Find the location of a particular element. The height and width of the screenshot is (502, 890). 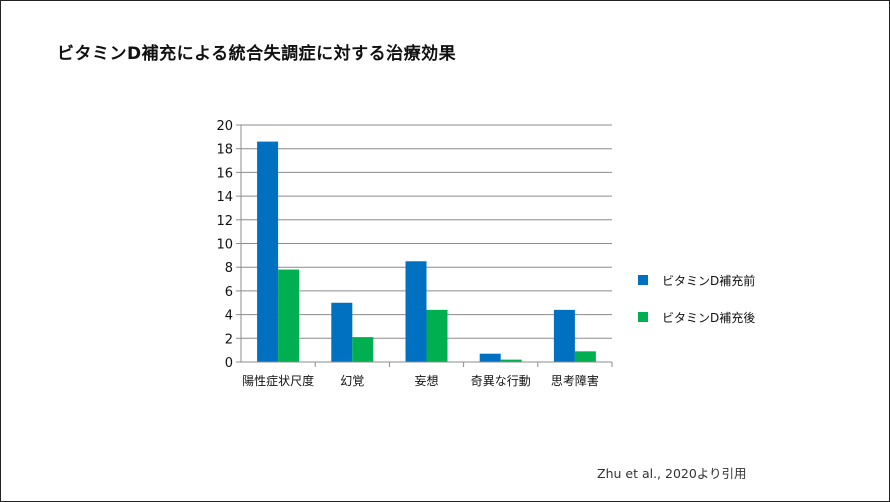

y-tick-label: 6 is located at coordinates (229, 292).